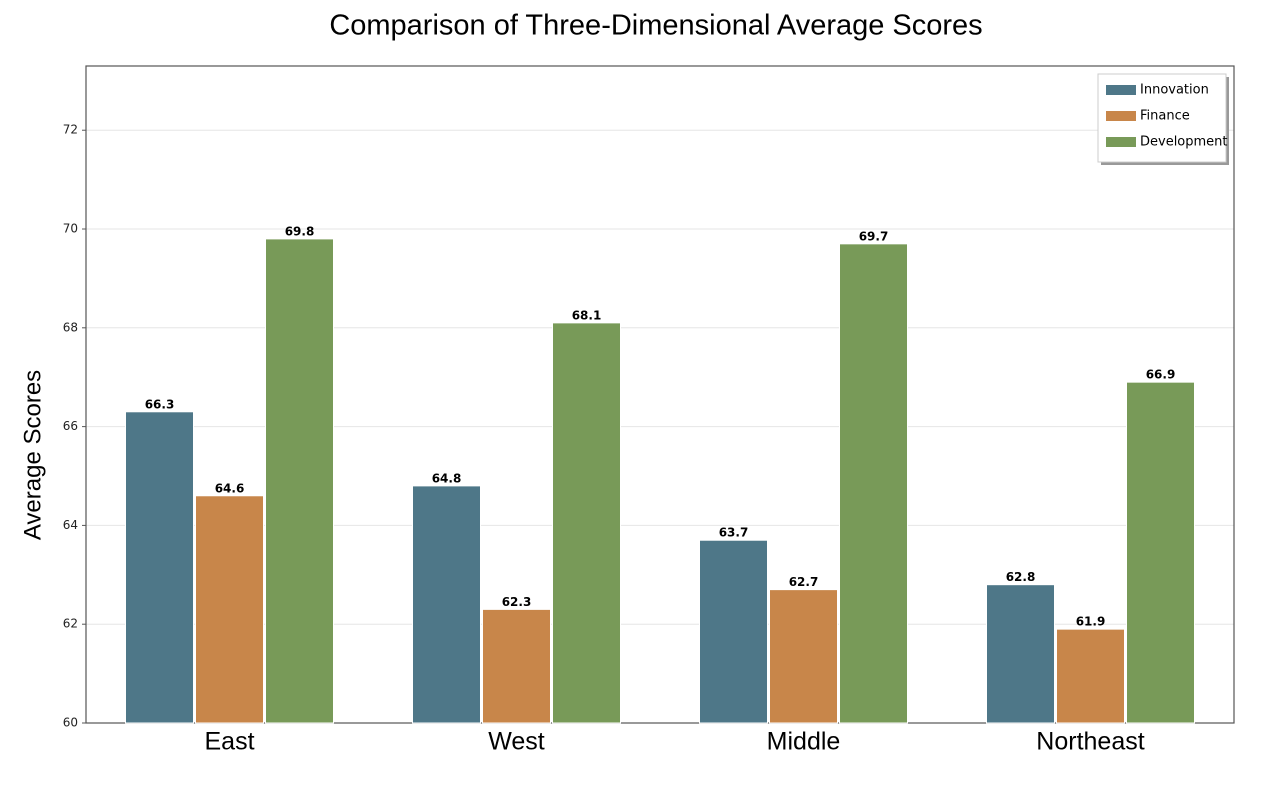 Image resolution: width=1278 pixels, height=786 pixels. I want to click on y-tick-label: 72, so click(70, 130).